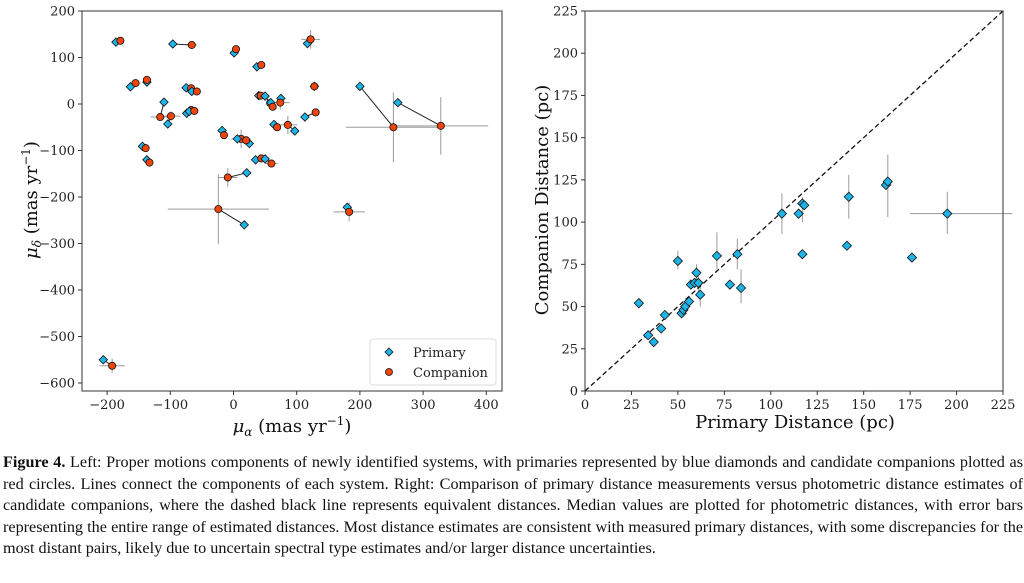  What do you see at coordinates (389, 352) in the screenshot?
I see `legend-primary-marker` at bounding box center [389, 352].